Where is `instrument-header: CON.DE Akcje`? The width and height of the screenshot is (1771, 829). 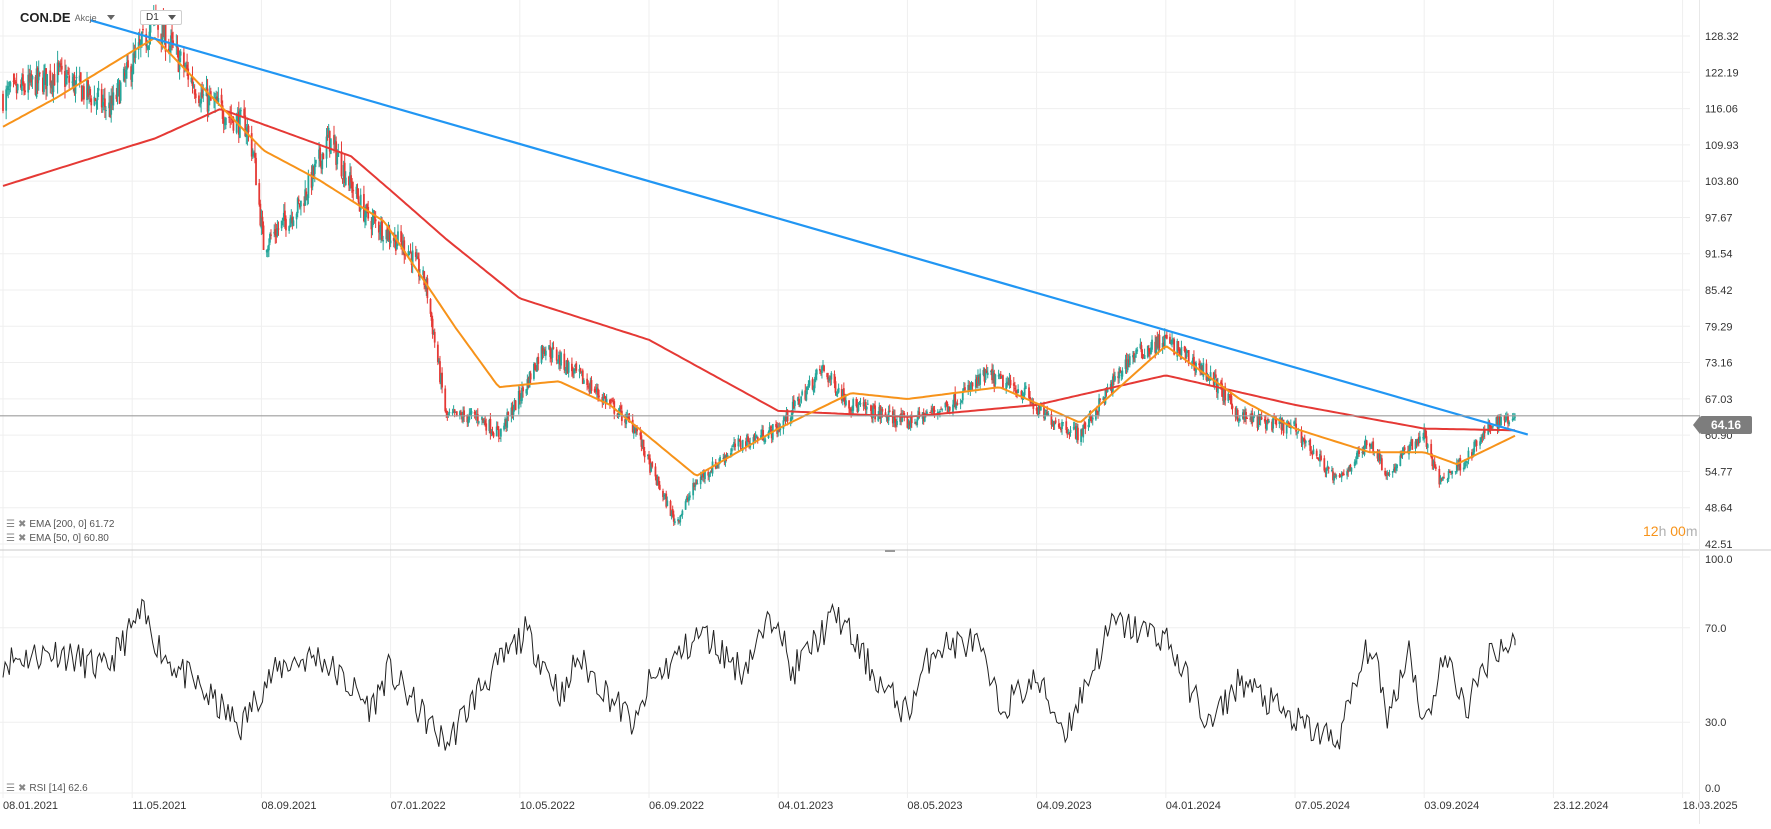
instrument-header: CON.DE Akcje is located at coordinates (67, 17).